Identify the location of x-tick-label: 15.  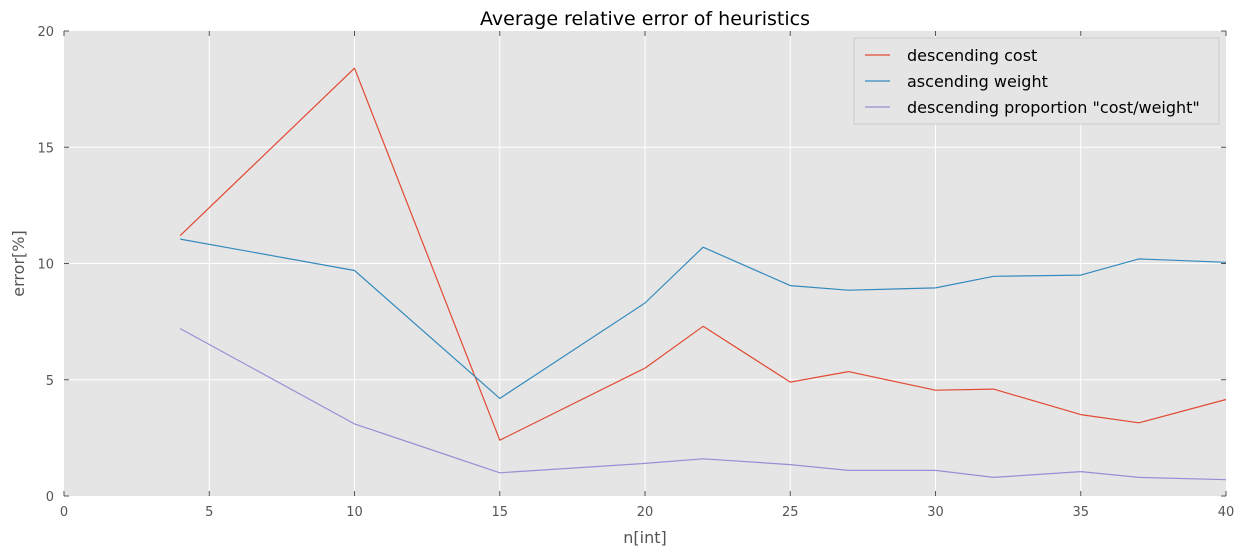
(499, 512).